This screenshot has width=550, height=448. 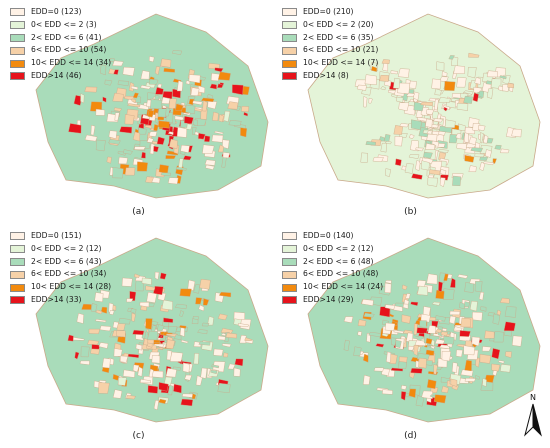 What do you see at coordinates (60, 236) in the screenshot?
I see `legend-item-class0: EDD=0 (151)` at bounding box center [60, 236].